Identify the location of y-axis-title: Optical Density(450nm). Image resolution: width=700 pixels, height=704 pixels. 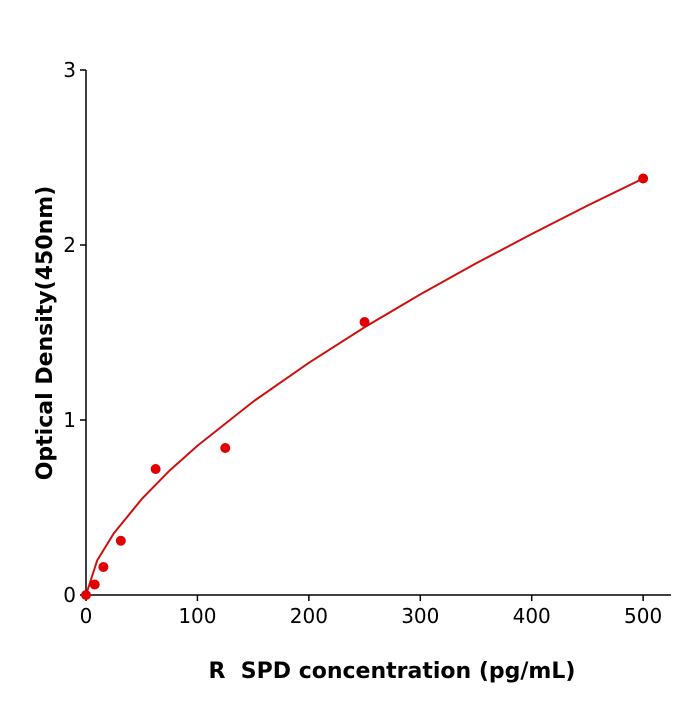
(45, 333).